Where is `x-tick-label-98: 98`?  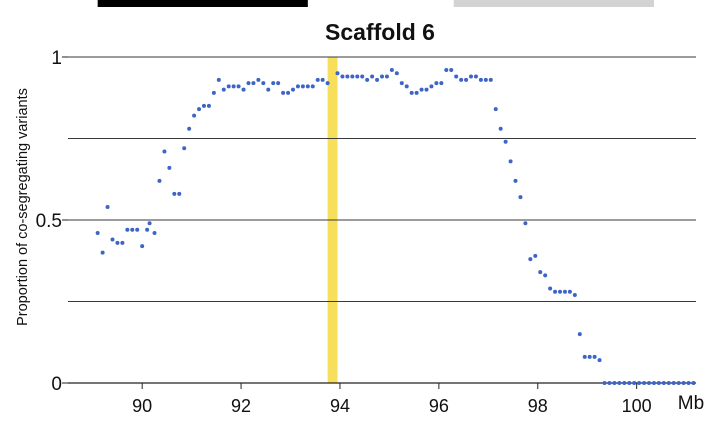
x-tick-label-98: 98 is located at coordinates (538, 406).